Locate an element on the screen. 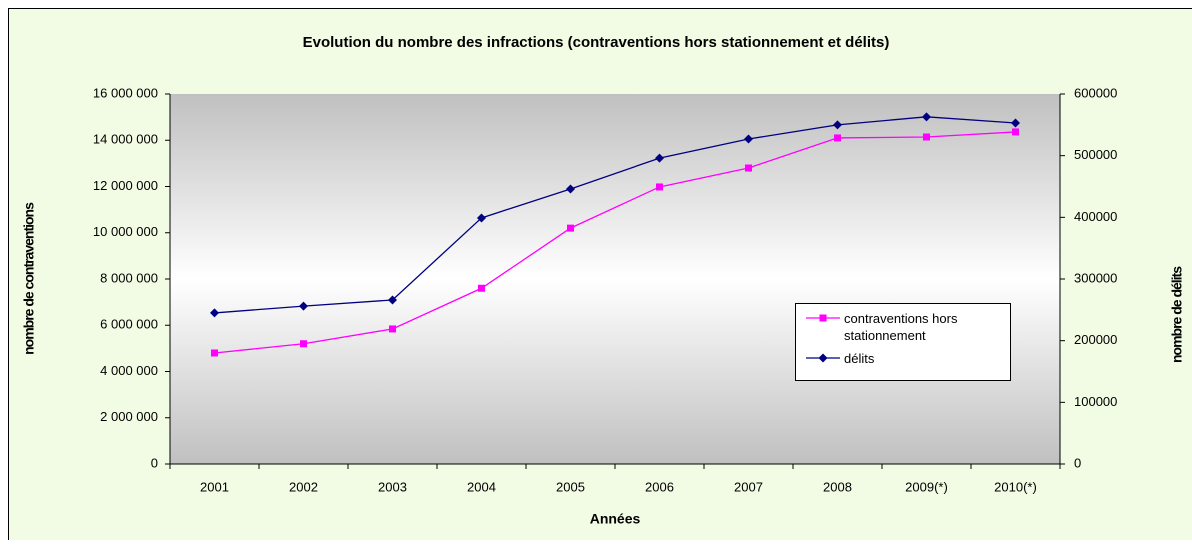  y-tick-label: 8 000 000 is located at coordinates (129, 277).